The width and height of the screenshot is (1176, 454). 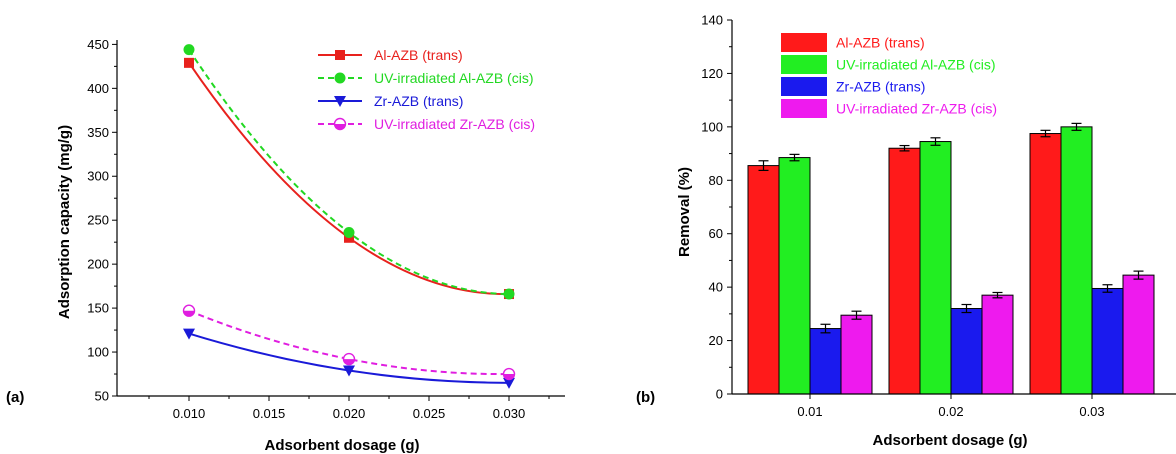 What do you see at coordinates (340, 101) in the screenshot?
I see `legend-marker-zr-azb-trans` at bounding box center [340, 101].